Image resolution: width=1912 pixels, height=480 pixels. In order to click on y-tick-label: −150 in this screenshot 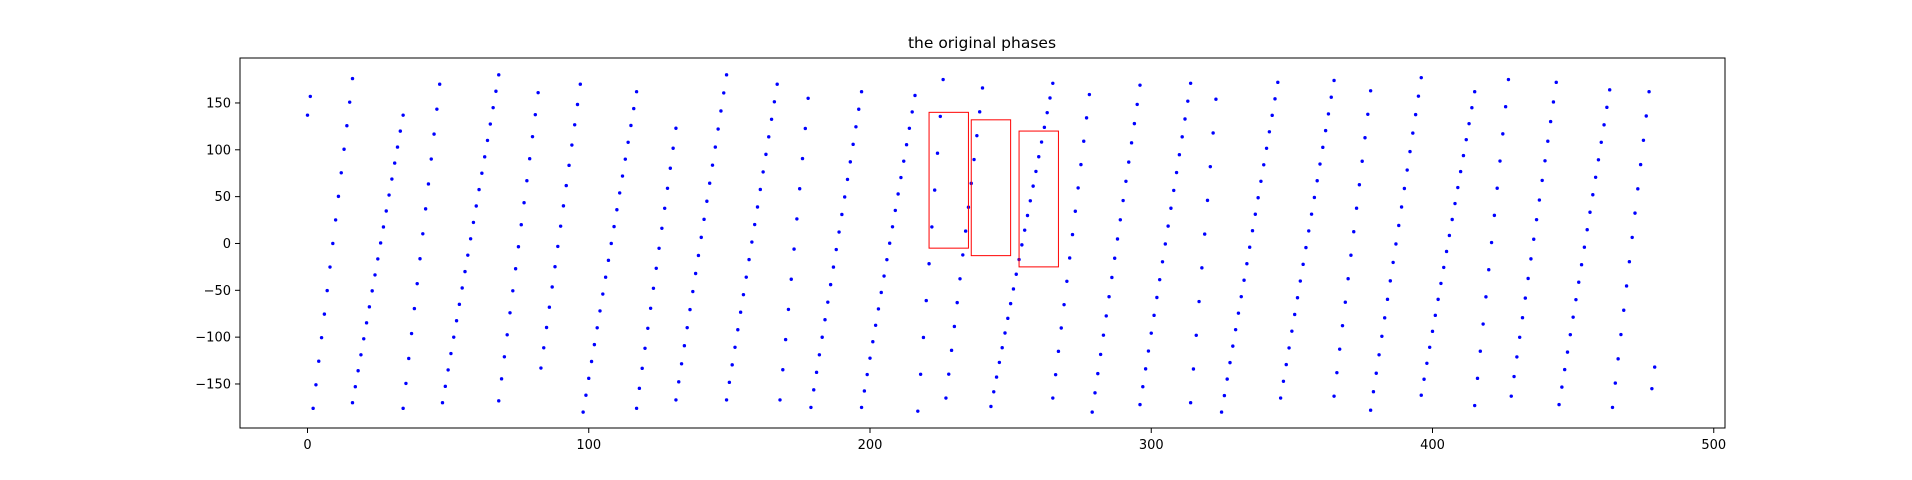, I will do `click(213, 384)`.